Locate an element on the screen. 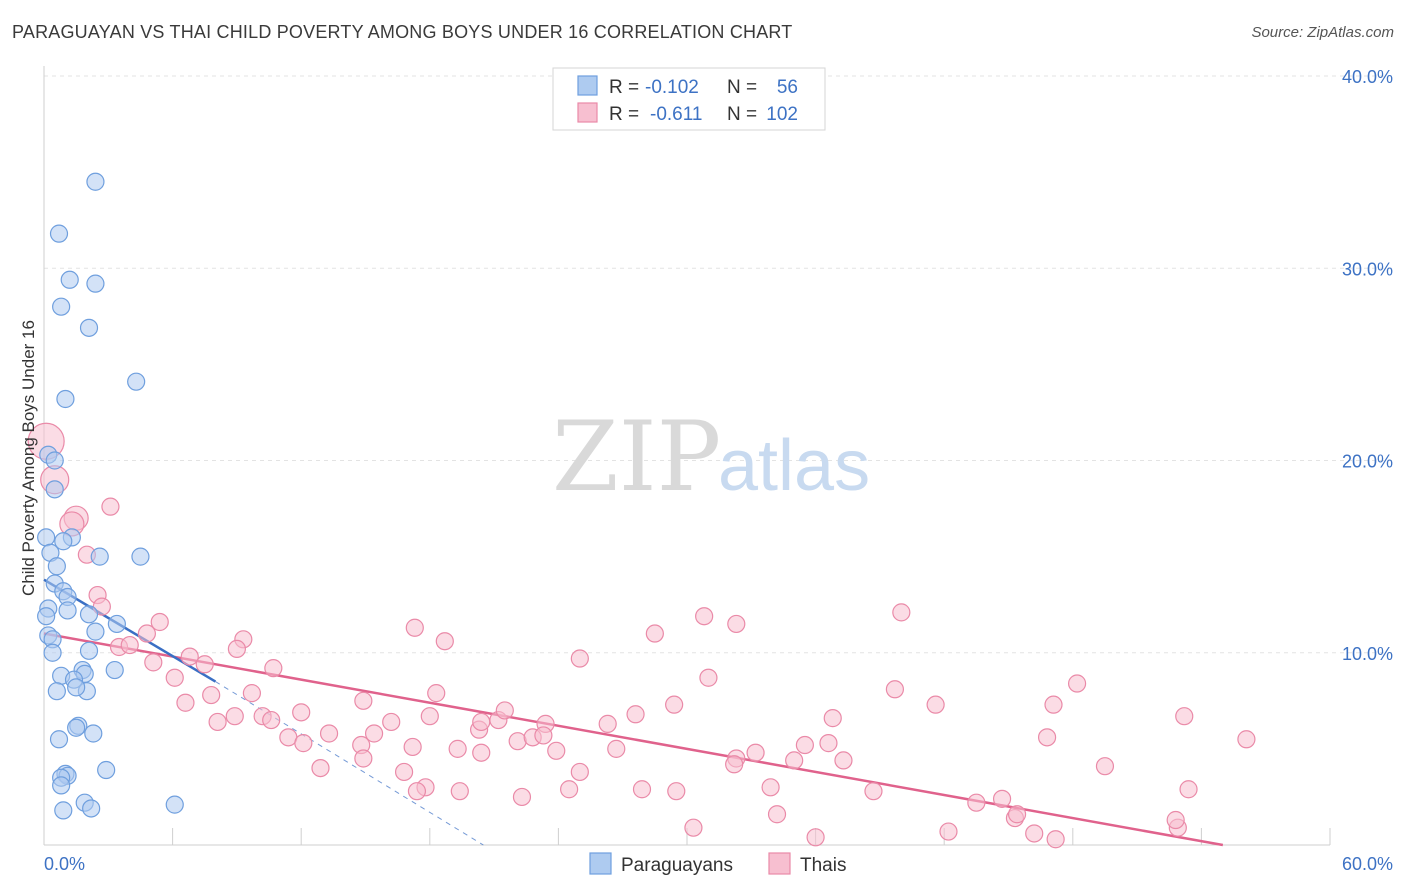 The width and height of the screenshot is (1406, 892). x-tick-label: 60.0% is located at coordinates (1367, 864).